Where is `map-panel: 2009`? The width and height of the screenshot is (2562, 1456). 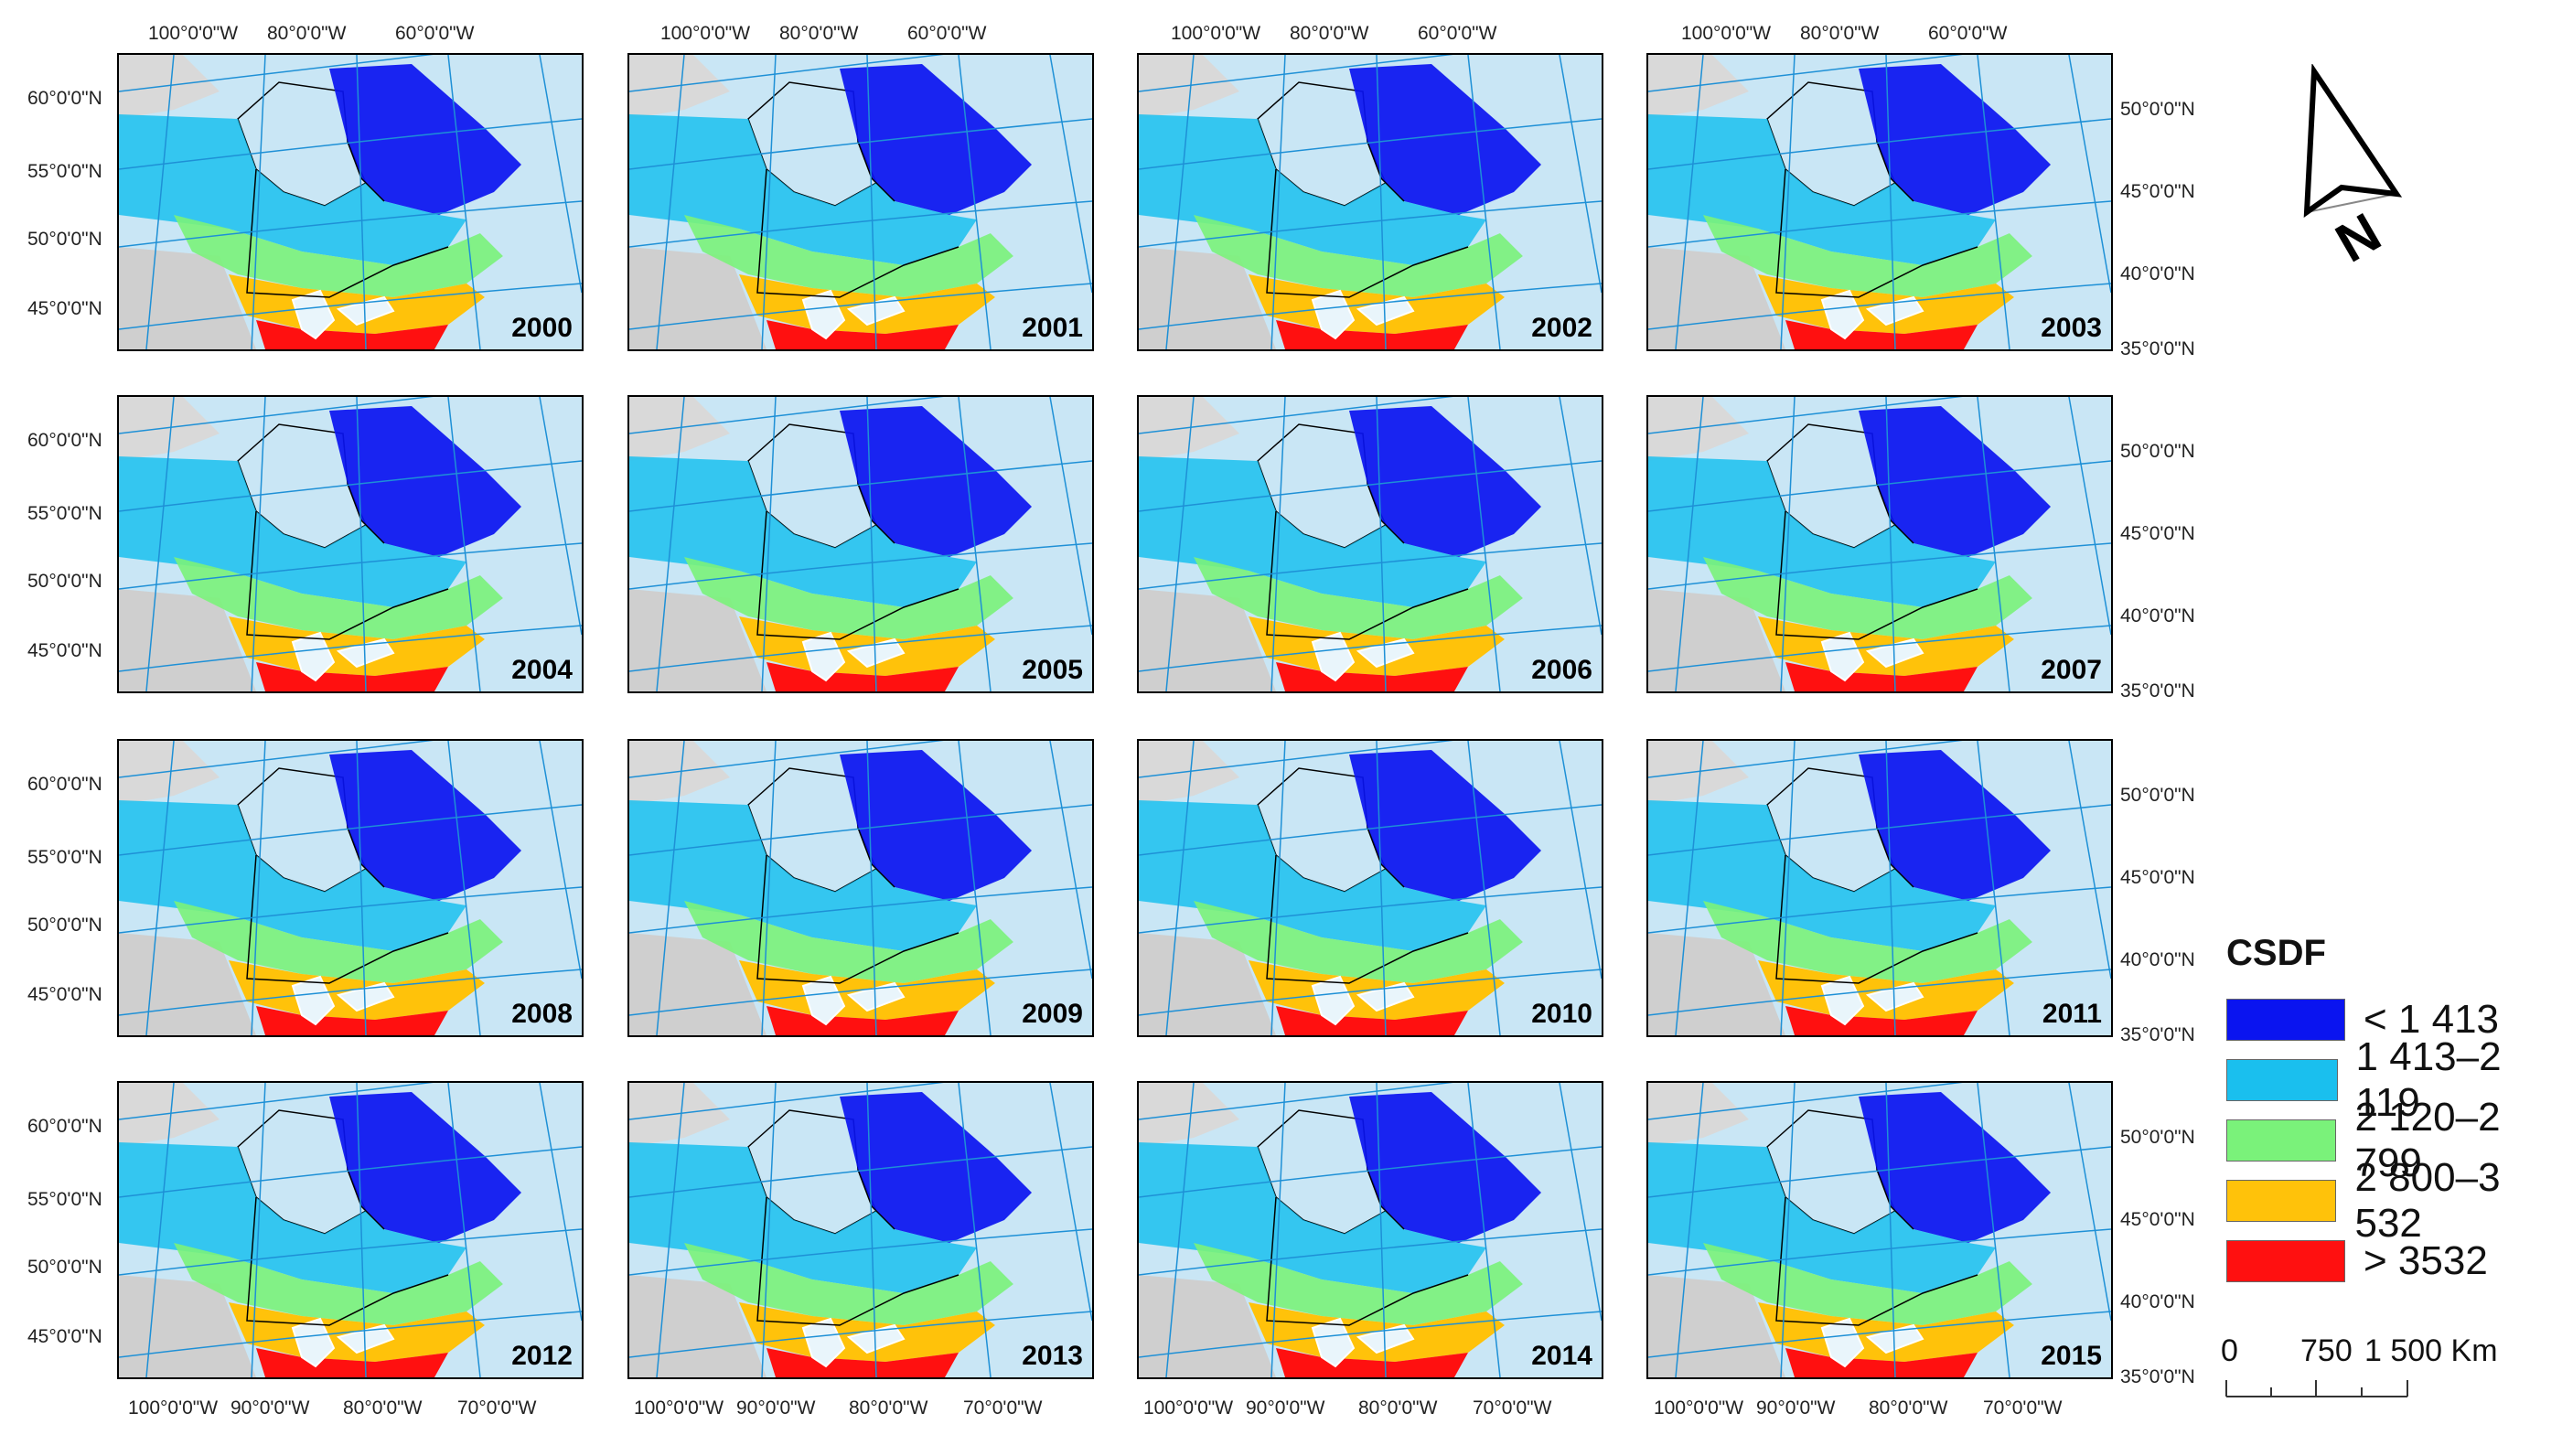
map-panel: 2009 is located at coordinates (860, 888).